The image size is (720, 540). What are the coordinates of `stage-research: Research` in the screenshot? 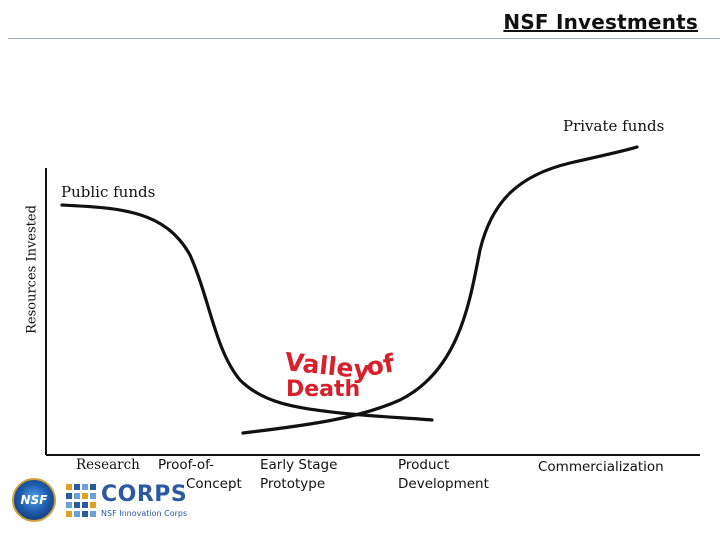 It's located at (108, 465).